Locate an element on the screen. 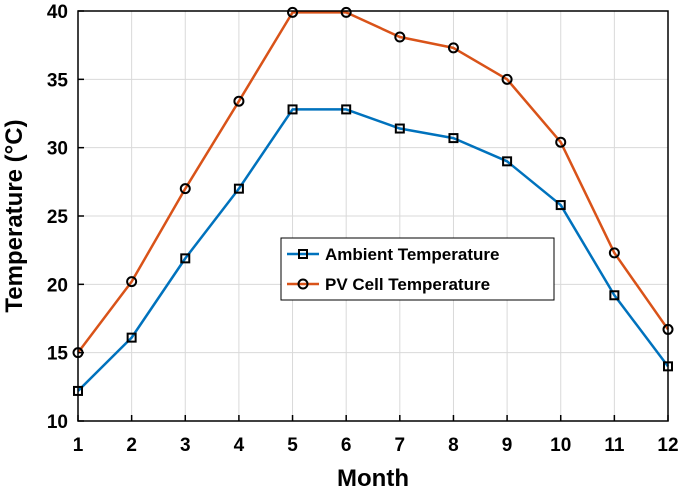 The height and width of the screenshot is (493, 685). legend-ambient-marker is located at coordinates (303, 254).